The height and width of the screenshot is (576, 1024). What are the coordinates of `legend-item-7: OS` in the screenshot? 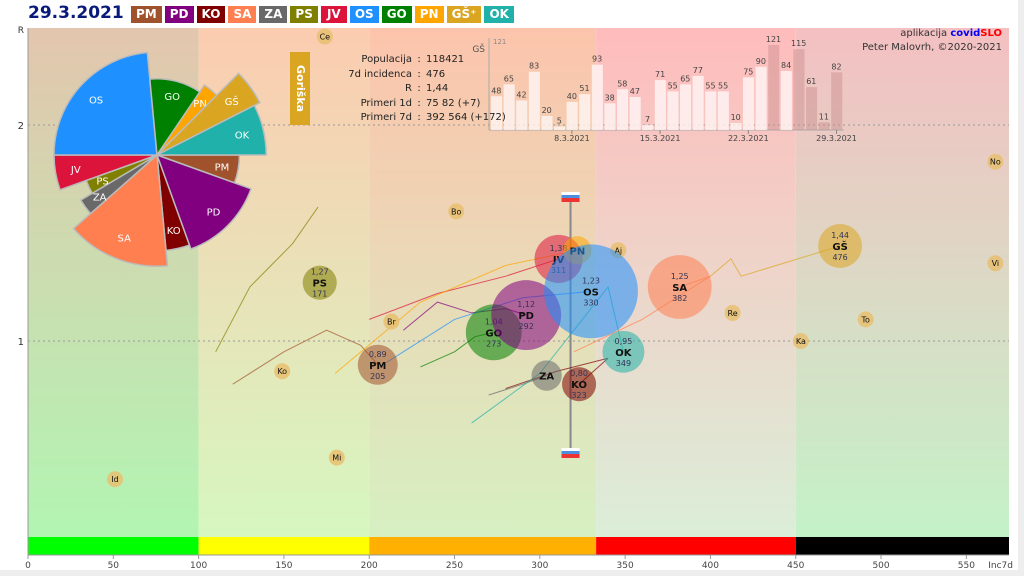 It's located at (364, 14).